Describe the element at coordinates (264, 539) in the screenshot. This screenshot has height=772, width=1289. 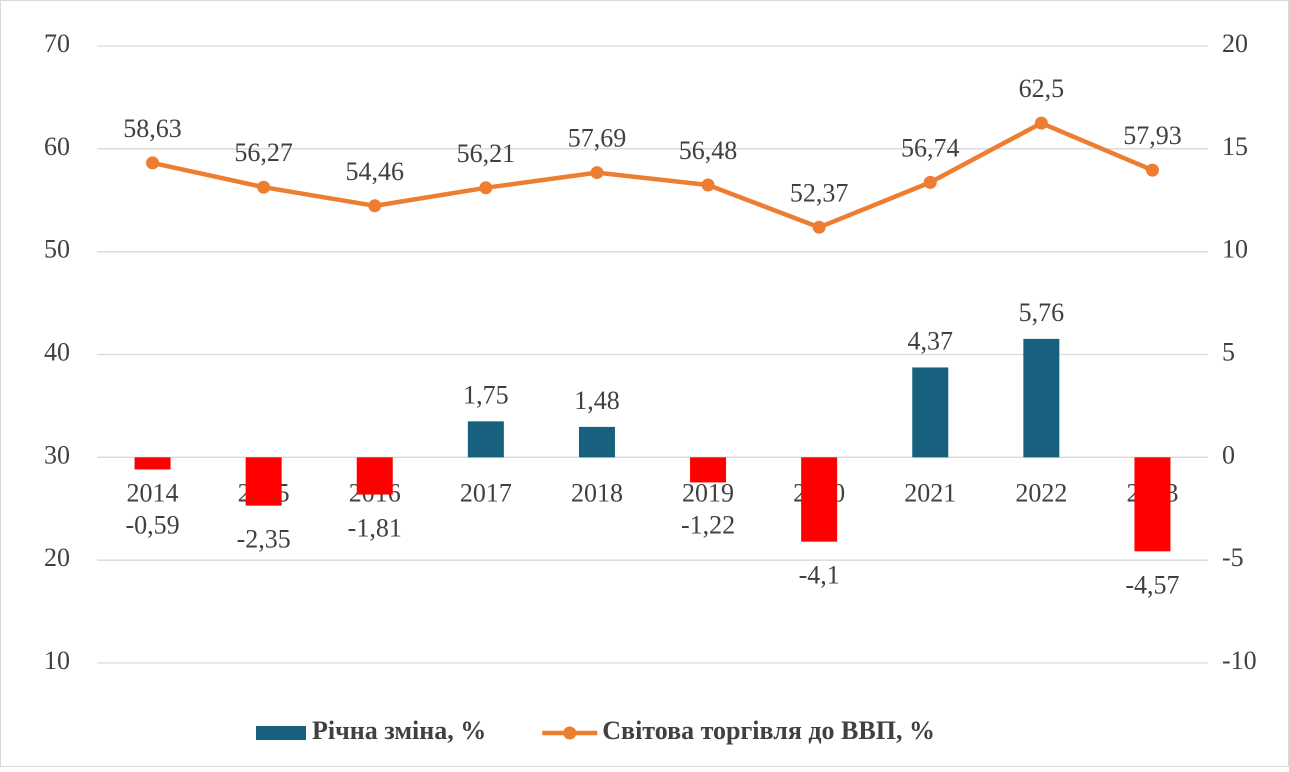
I see `data-label: -2,35` at that location.